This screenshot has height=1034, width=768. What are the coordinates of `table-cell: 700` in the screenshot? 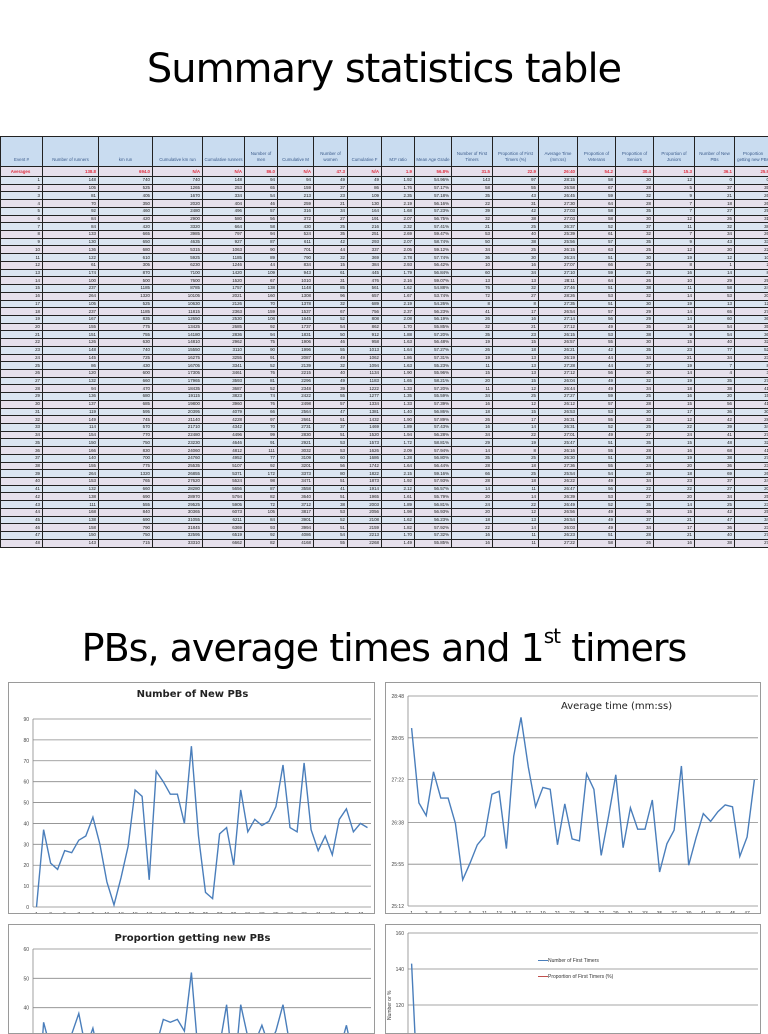 It's located at (126, 458).